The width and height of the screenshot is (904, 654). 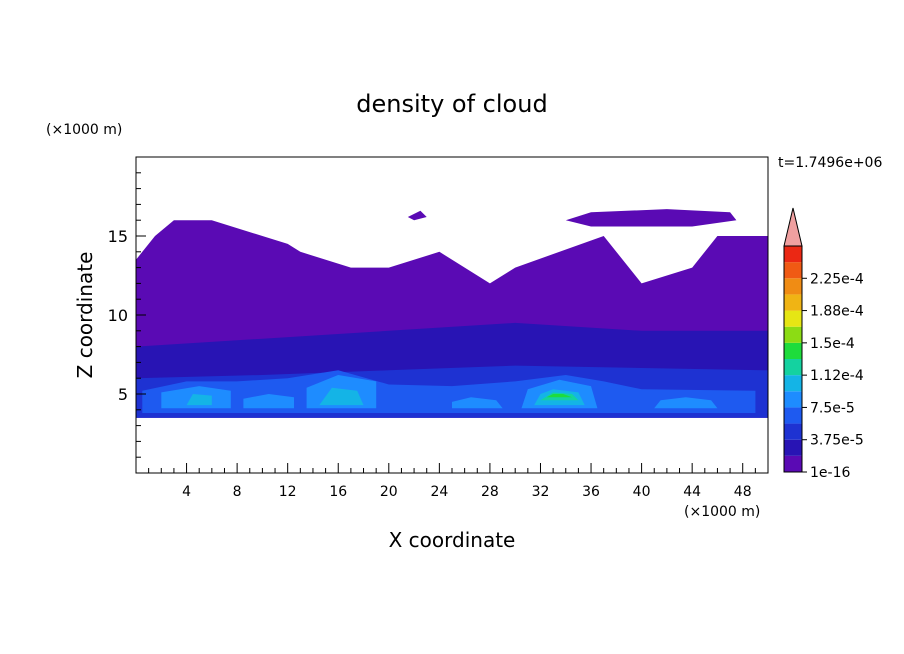 I want to click on x-tick-label: 40, so click(x=642, y=492).